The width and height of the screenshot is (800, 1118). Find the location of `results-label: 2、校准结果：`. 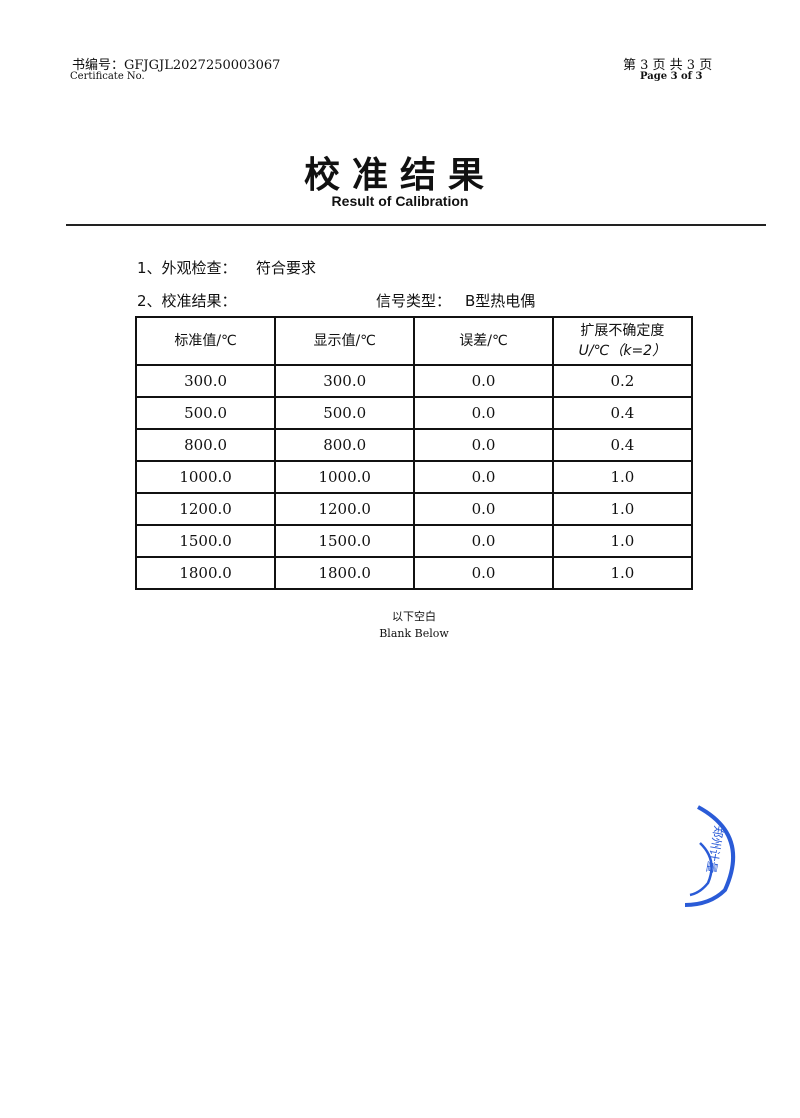

results-label: 2、校准结果： is located at coordinates (187, 301).